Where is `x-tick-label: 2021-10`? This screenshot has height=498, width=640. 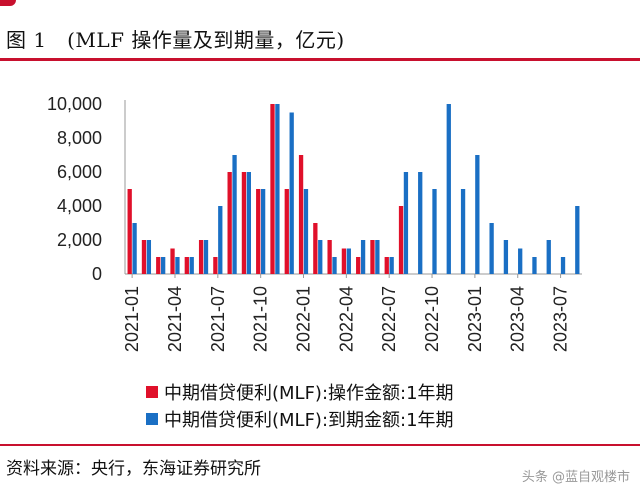
x-tick-label: 2021-10 is located at coordinates (261, 319).